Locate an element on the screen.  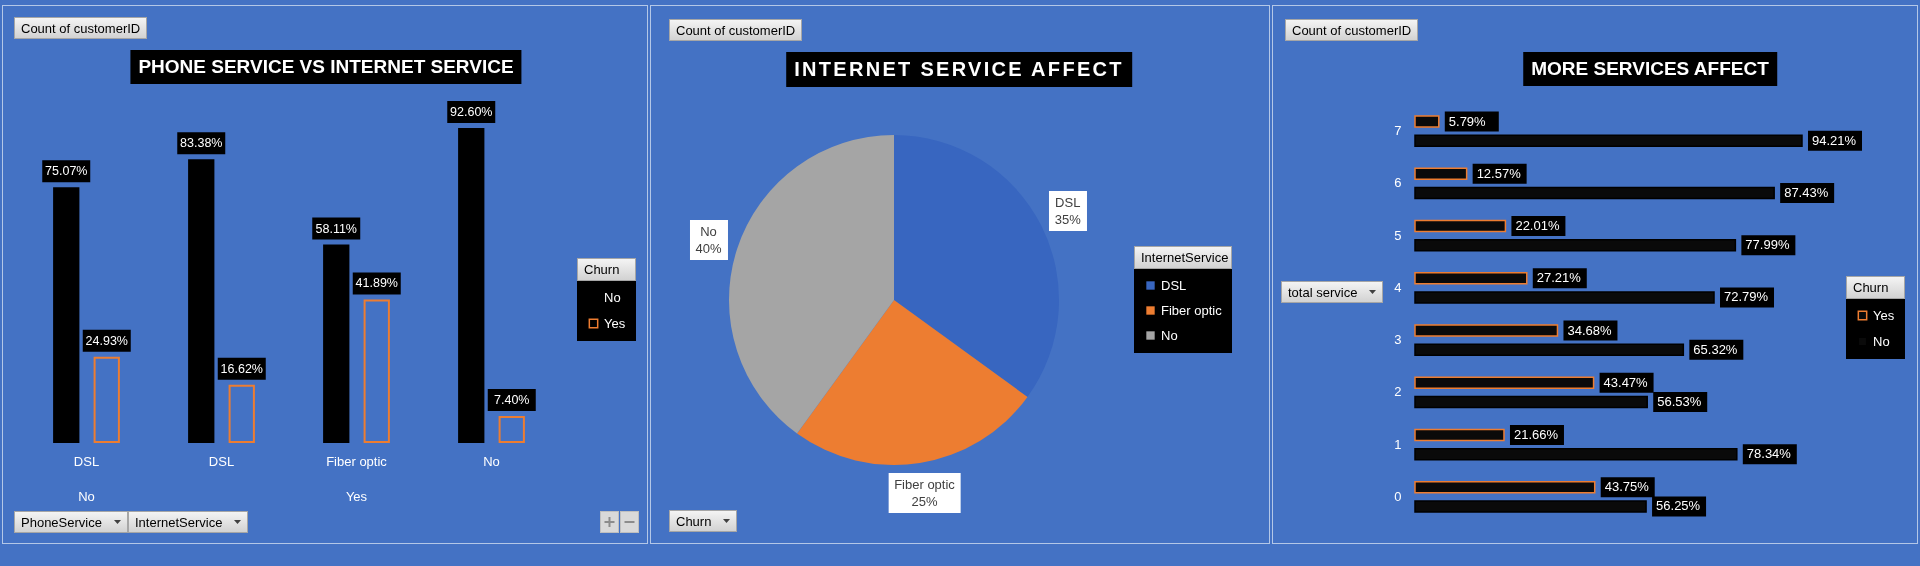
data-label: 41.89% is located at coordinates (376, 283).